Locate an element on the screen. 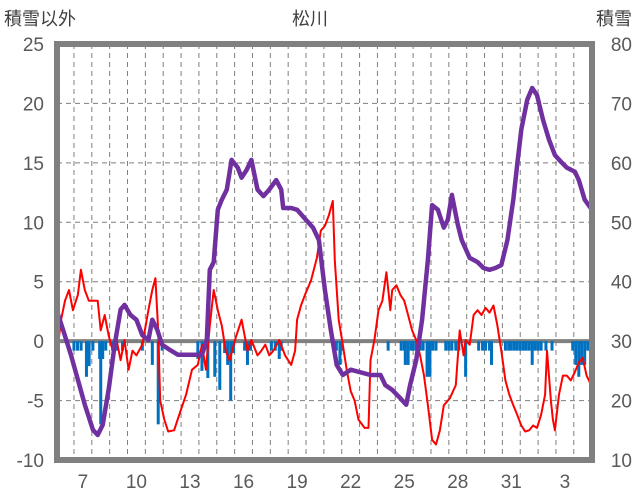  x-tick-label: 22 is located at coordinates (350, 482).